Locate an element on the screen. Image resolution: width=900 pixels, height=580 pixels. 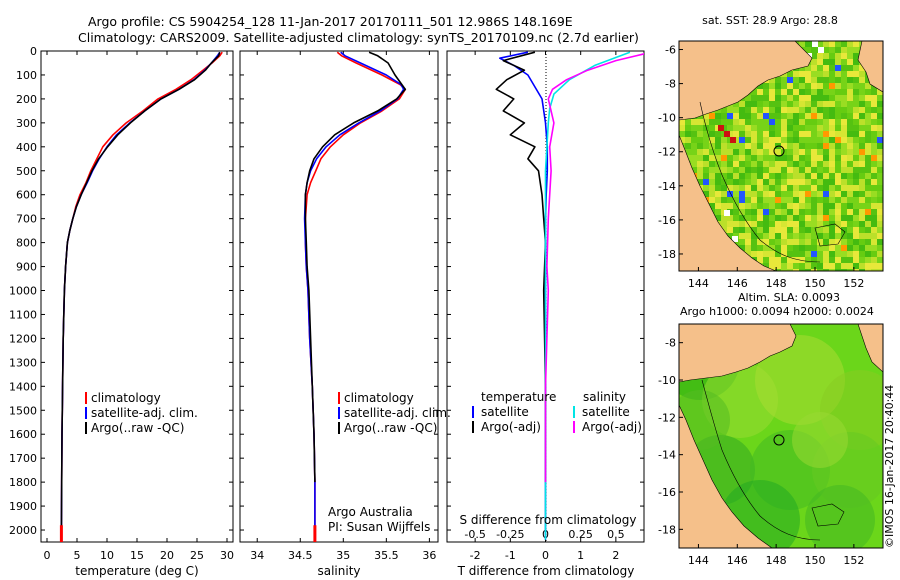
y-tick-label: 1800 is located at coordinates (23, 482).